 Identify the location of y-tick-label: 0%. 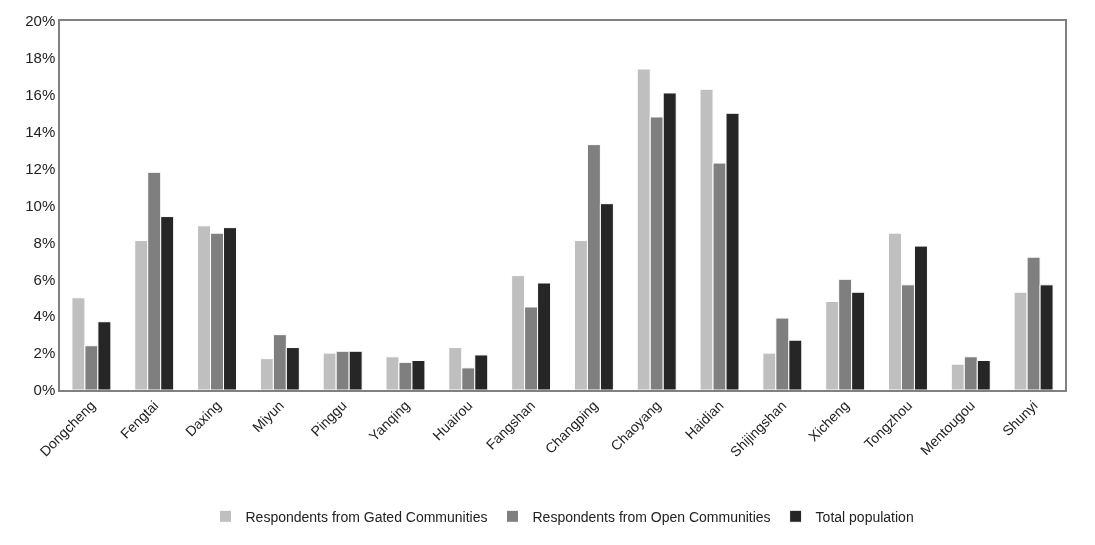
(44, 390).